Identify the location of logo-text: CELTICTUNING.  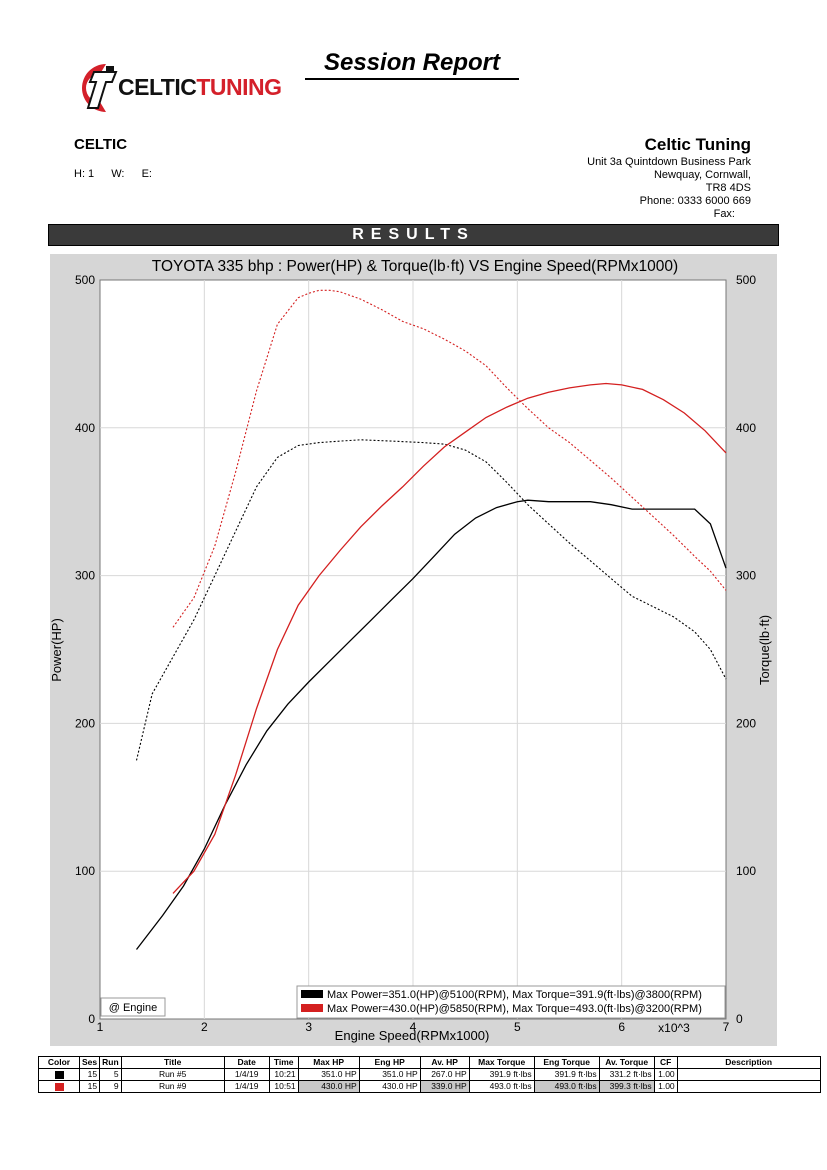
(200, 87).